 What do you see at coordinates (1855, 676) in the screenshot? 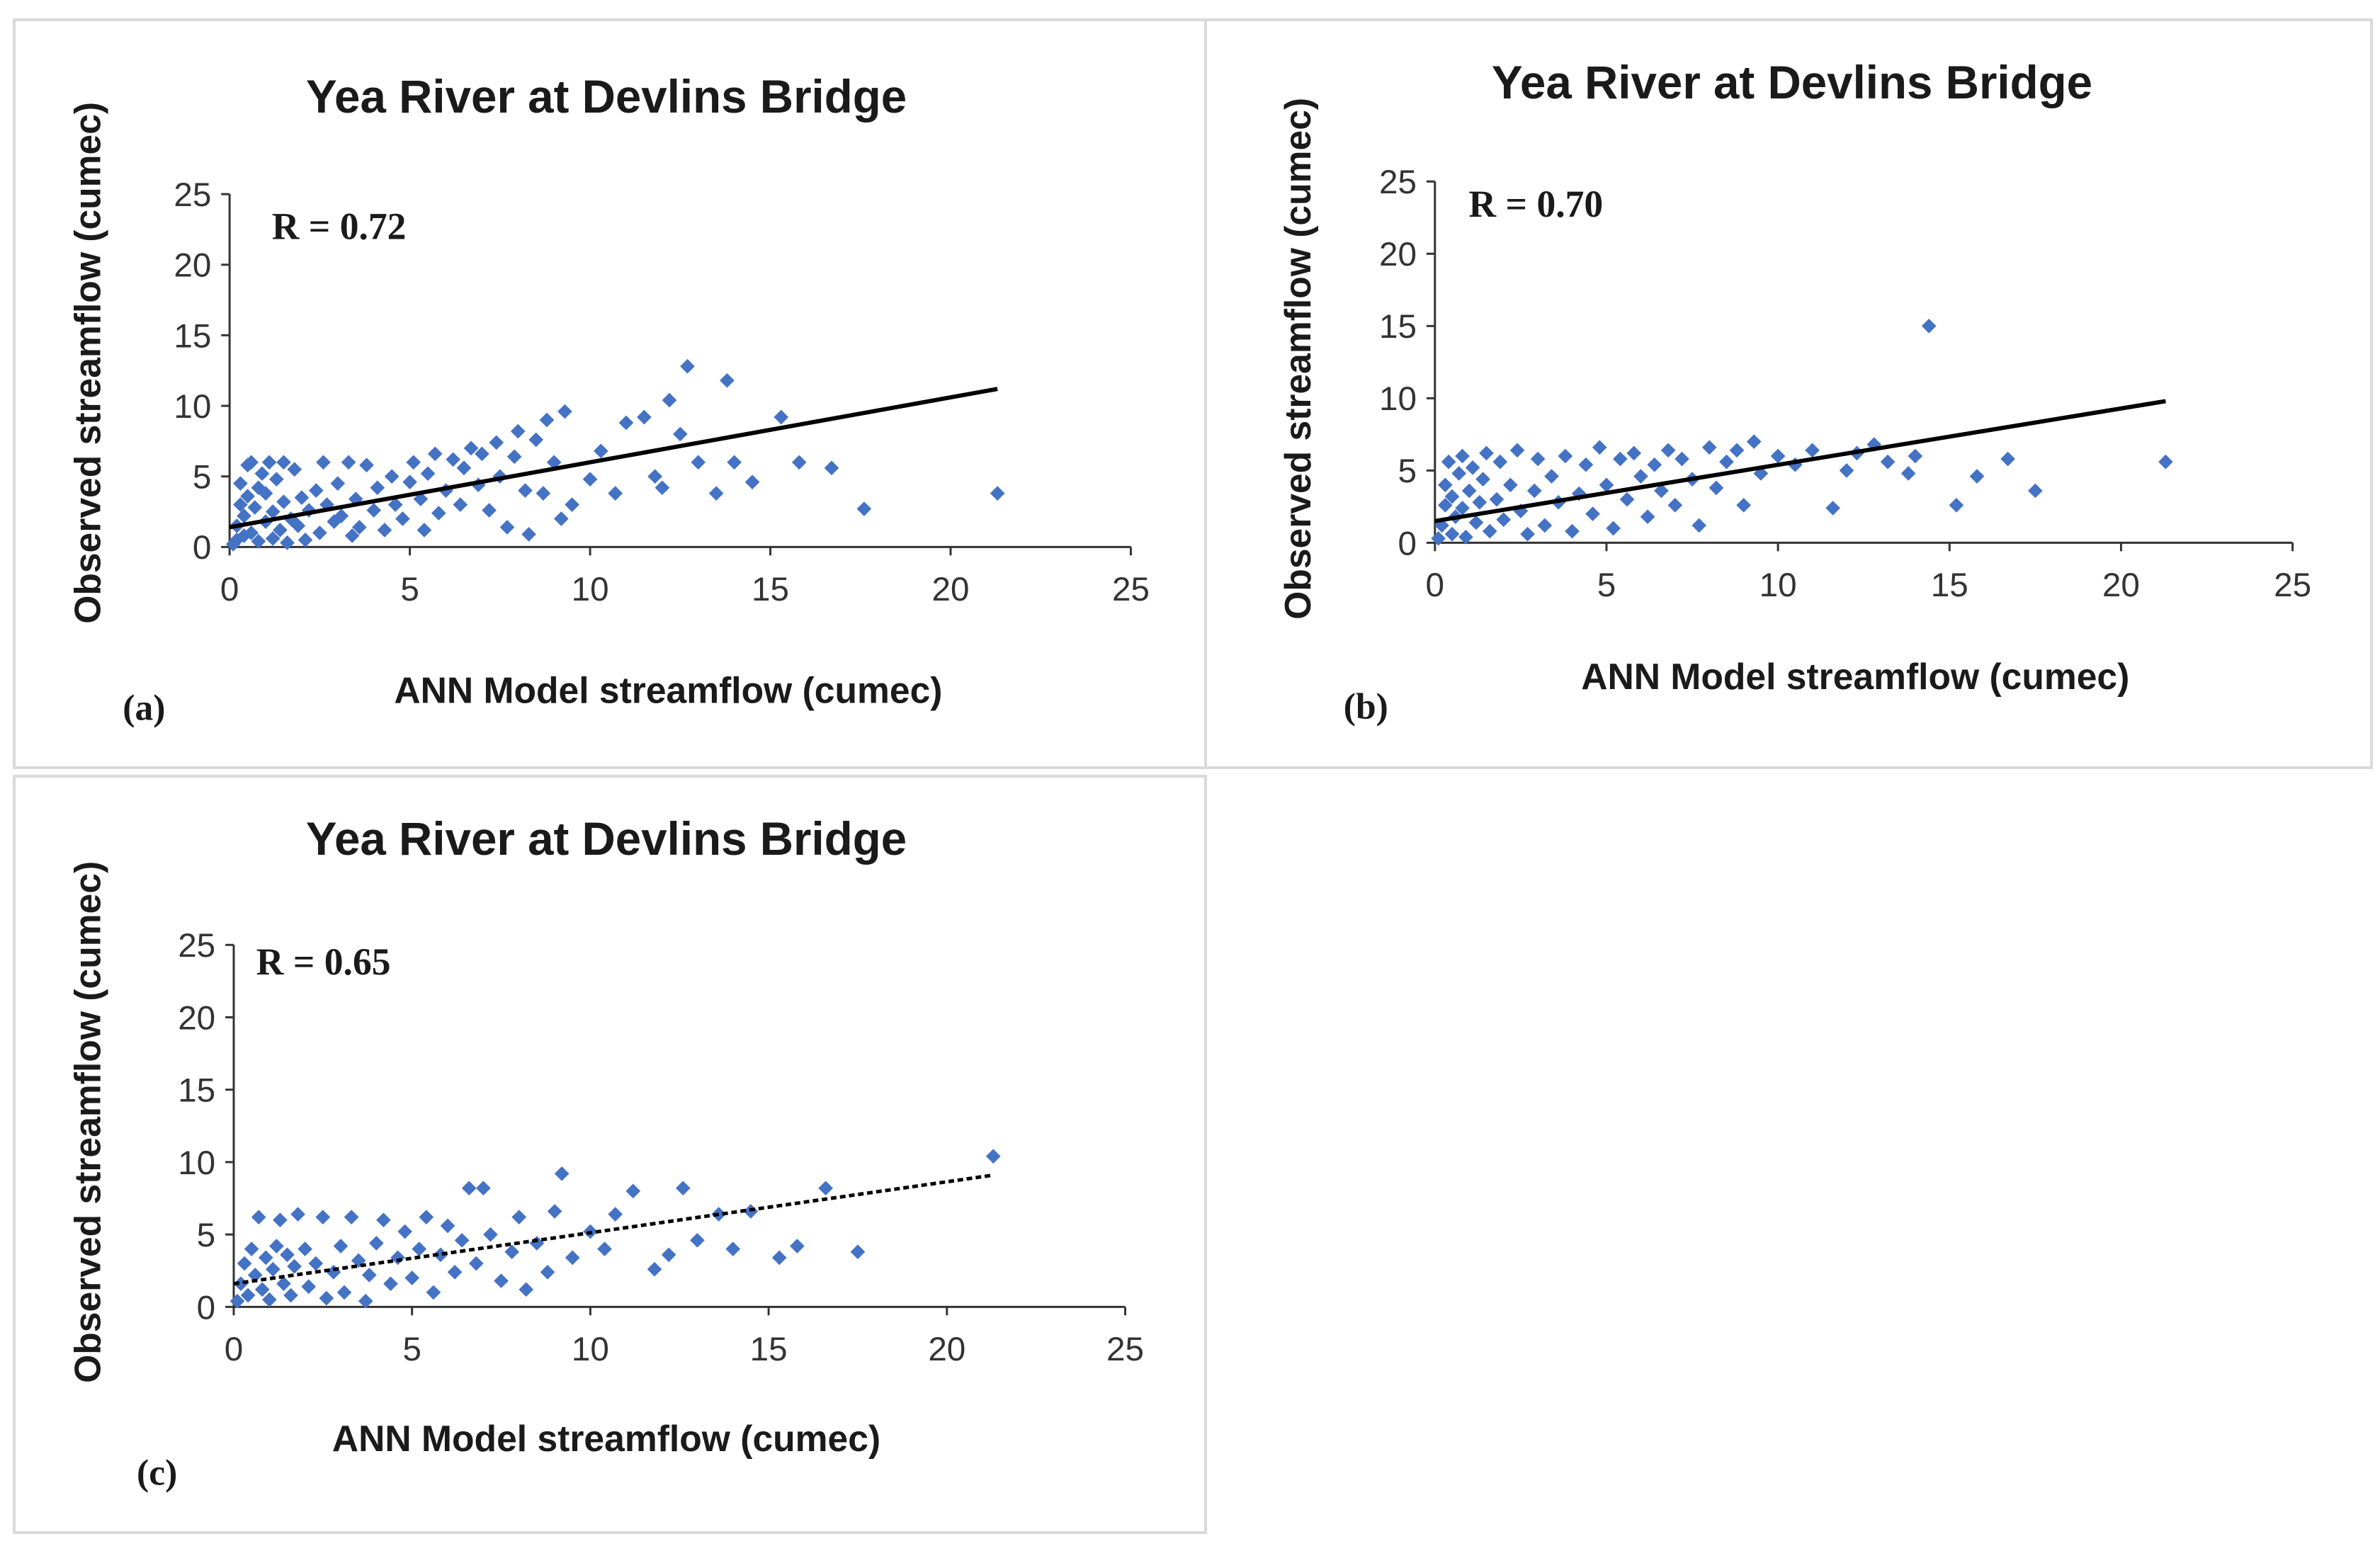
I see `x-axis-label: ANN Model streamflow (cumec)` at bounding box center [1855, 676].